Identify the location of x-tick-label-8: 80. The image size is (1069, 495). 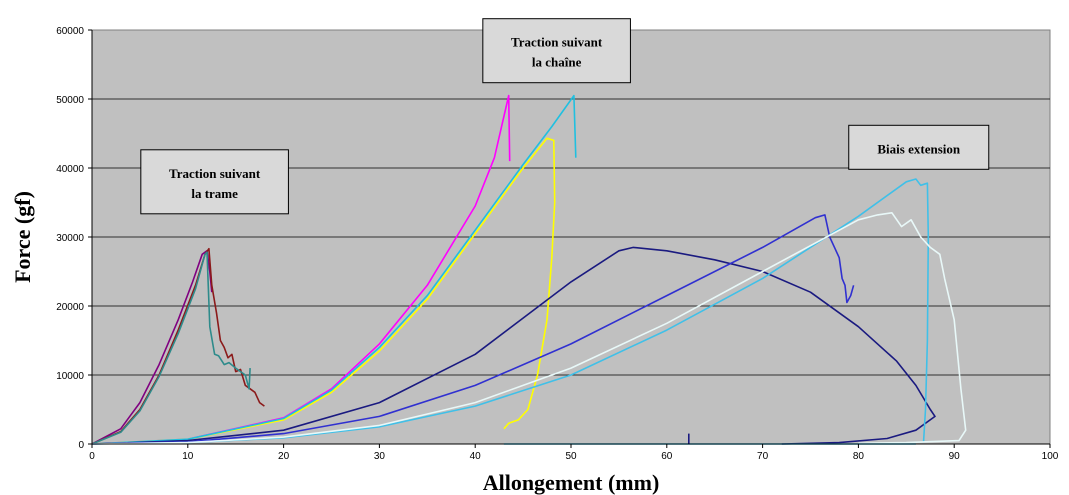
(859, 456).